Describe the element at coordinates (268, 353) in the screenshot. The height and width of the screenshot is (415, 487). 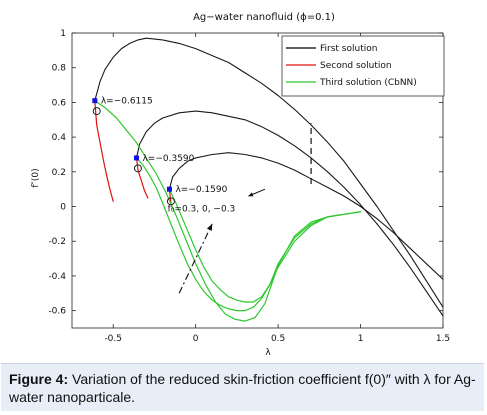
I see `x-axis-label: λ` at that location.